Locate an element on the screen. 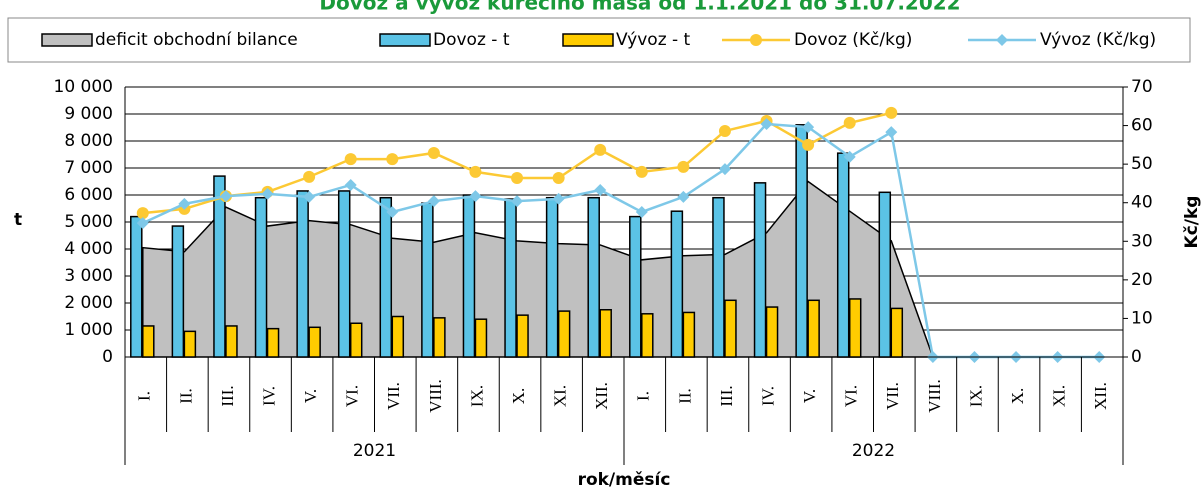 The image size is (1203, 491). y2-tick-label: 50 is located at coordinates (1142, 164).